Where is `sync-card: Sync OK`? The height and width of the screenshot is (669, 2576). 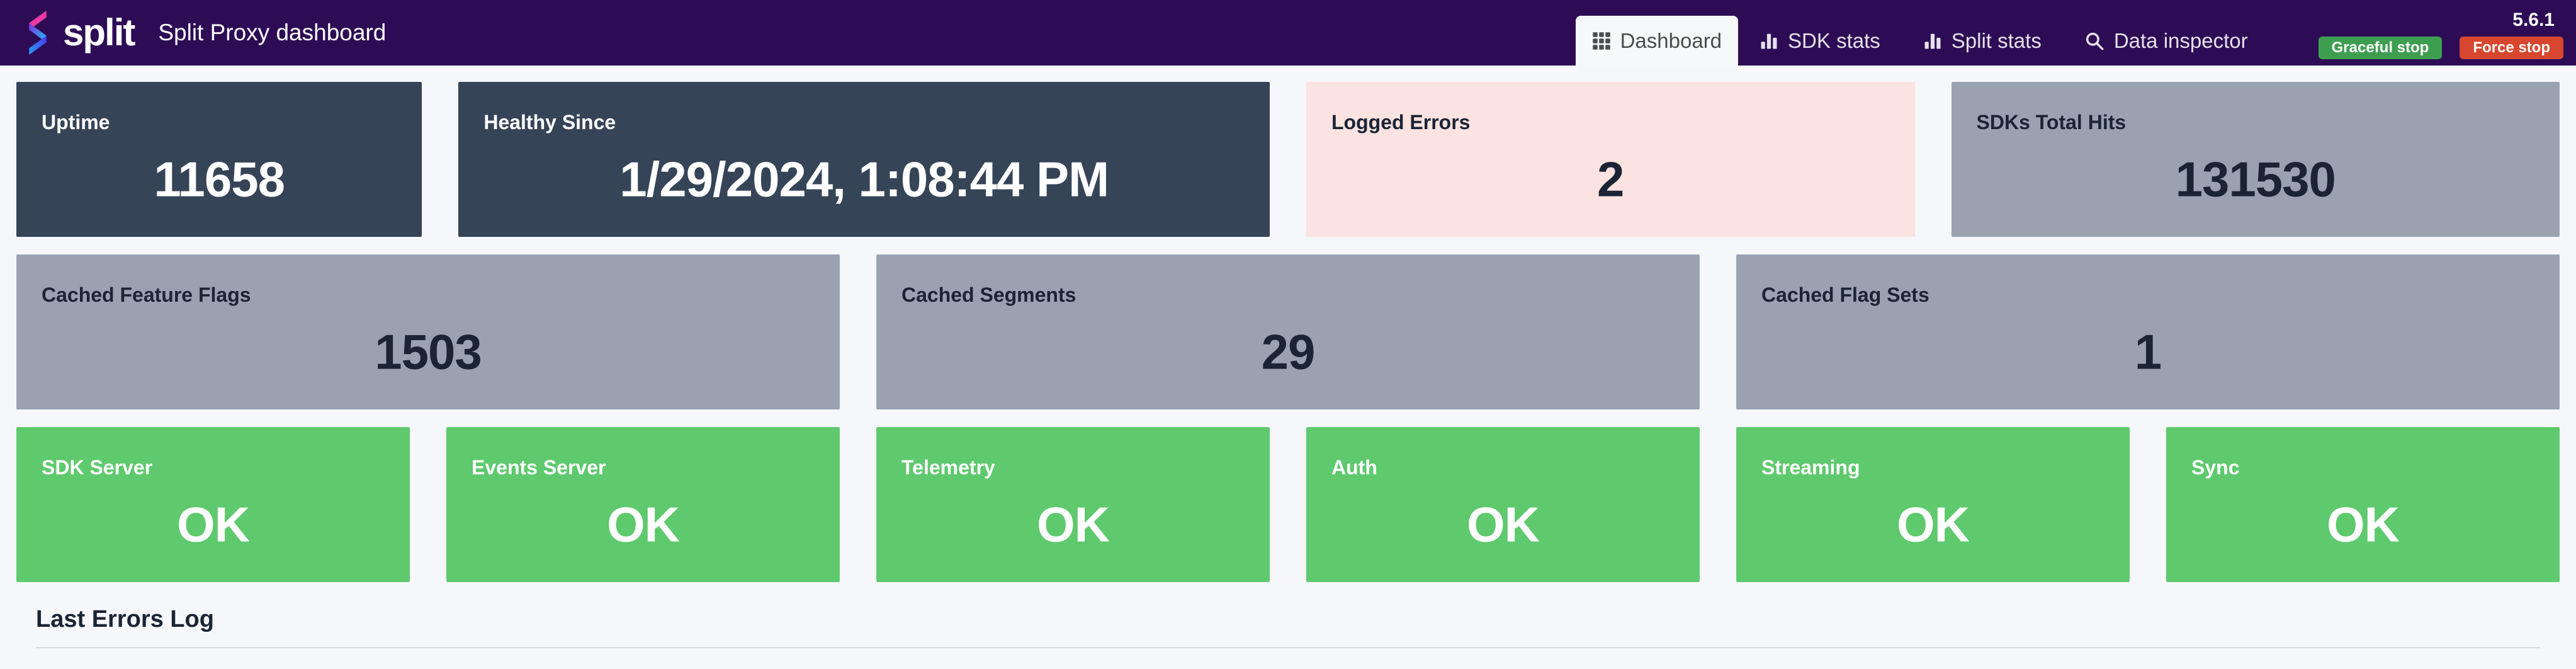 sync-card: Sync OK is located at coordinates (2363, 504).